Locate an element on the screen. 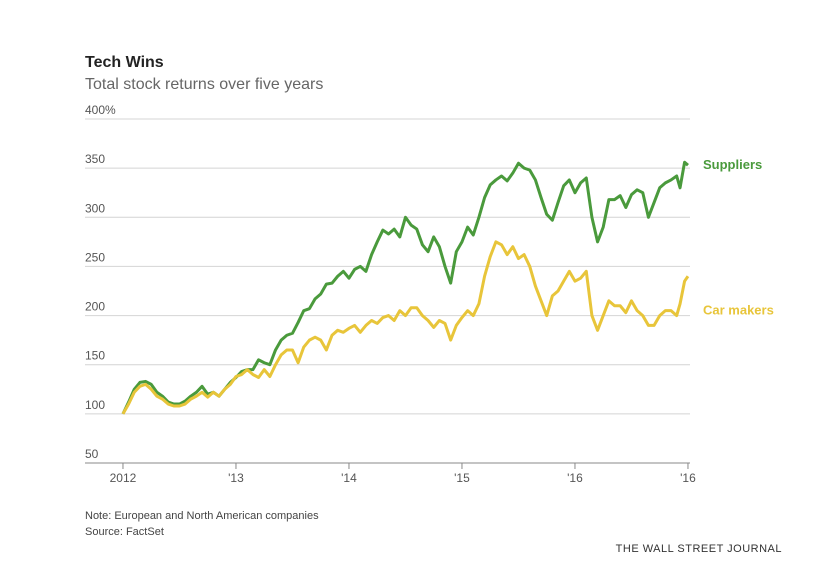 The width and height of the screenshot is (823, 566). source: Source: FactSet is located at coordinates (124, 532).